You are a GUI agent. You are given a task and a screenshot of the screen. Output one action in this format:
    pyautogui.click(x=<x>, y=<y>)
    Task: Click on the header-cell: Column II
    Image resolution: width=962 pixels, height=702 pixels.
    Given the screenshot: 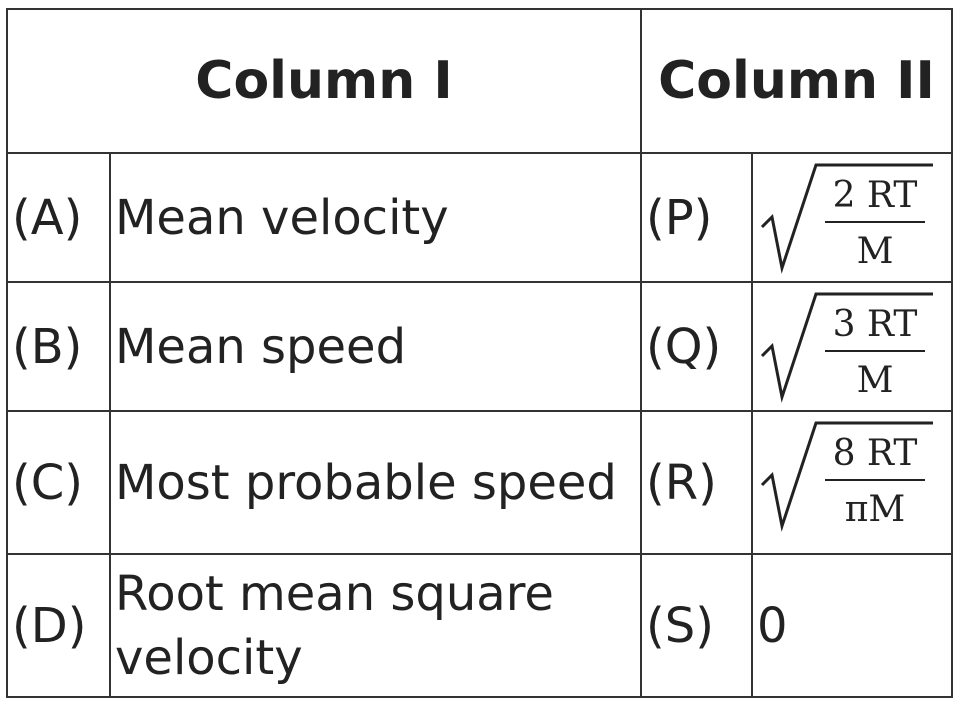 What is the action you would take?
    pyautogui.click(x=796, y=81)
    